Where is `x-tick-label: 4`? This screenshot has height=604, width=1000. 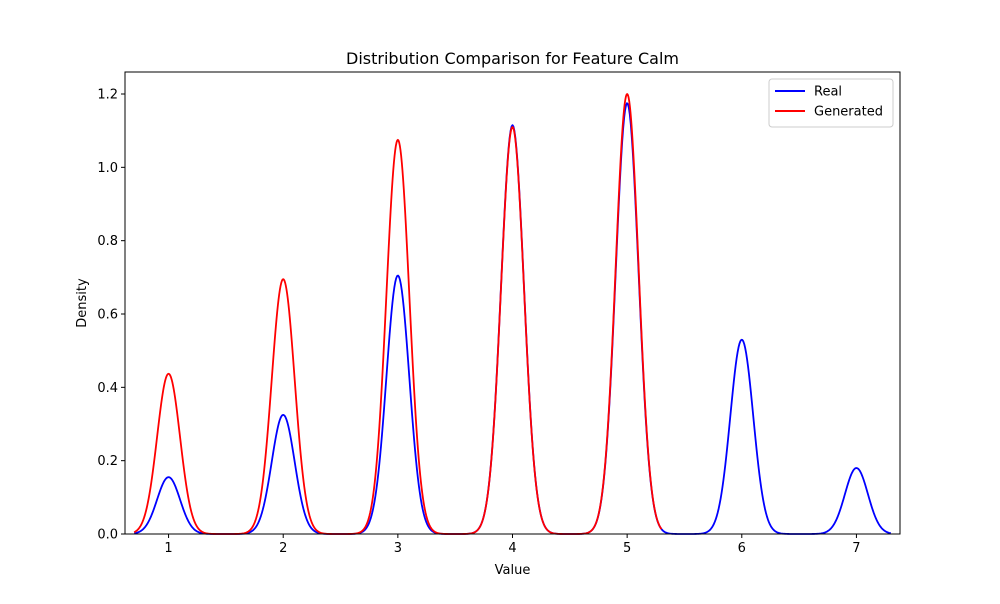 x-tick-label: 4 is located at coordinates (512, 548).